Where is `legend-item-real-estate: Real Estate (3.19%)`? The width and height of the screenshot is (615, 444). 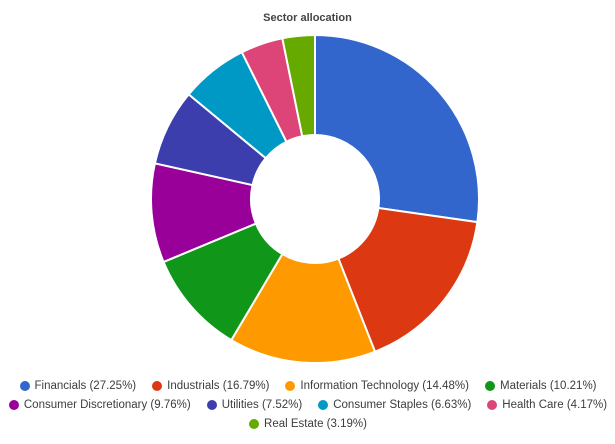 legend-item-real-estate: Real Estate (3.19%) is located at coordinates (308, 424).